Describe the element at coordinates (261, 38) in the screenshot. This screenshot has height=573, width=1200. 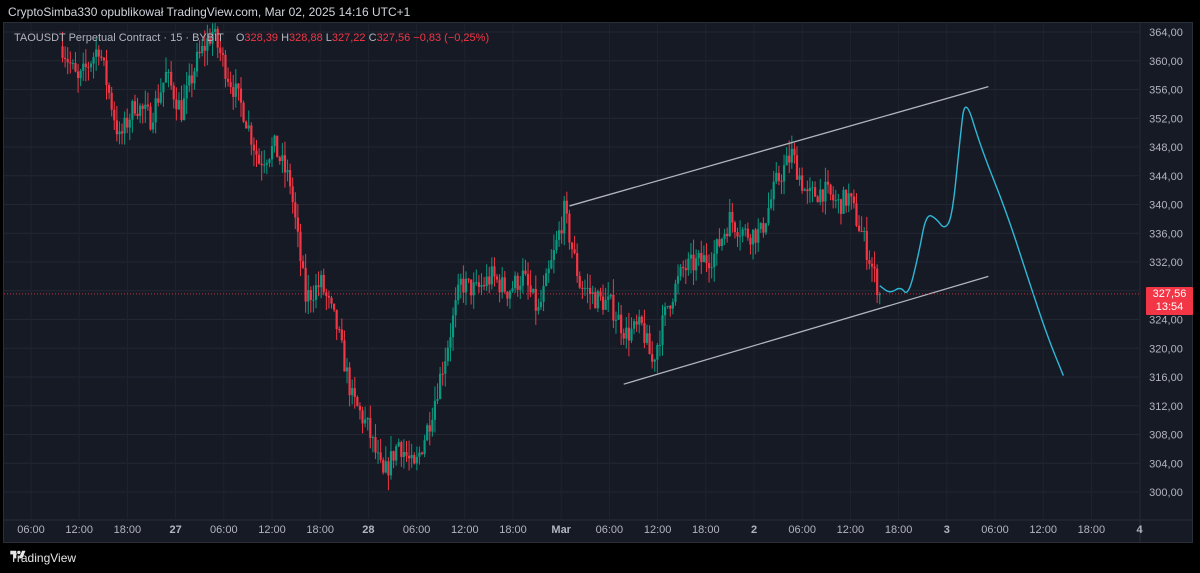
I see `open-value: 328,39` at that location.